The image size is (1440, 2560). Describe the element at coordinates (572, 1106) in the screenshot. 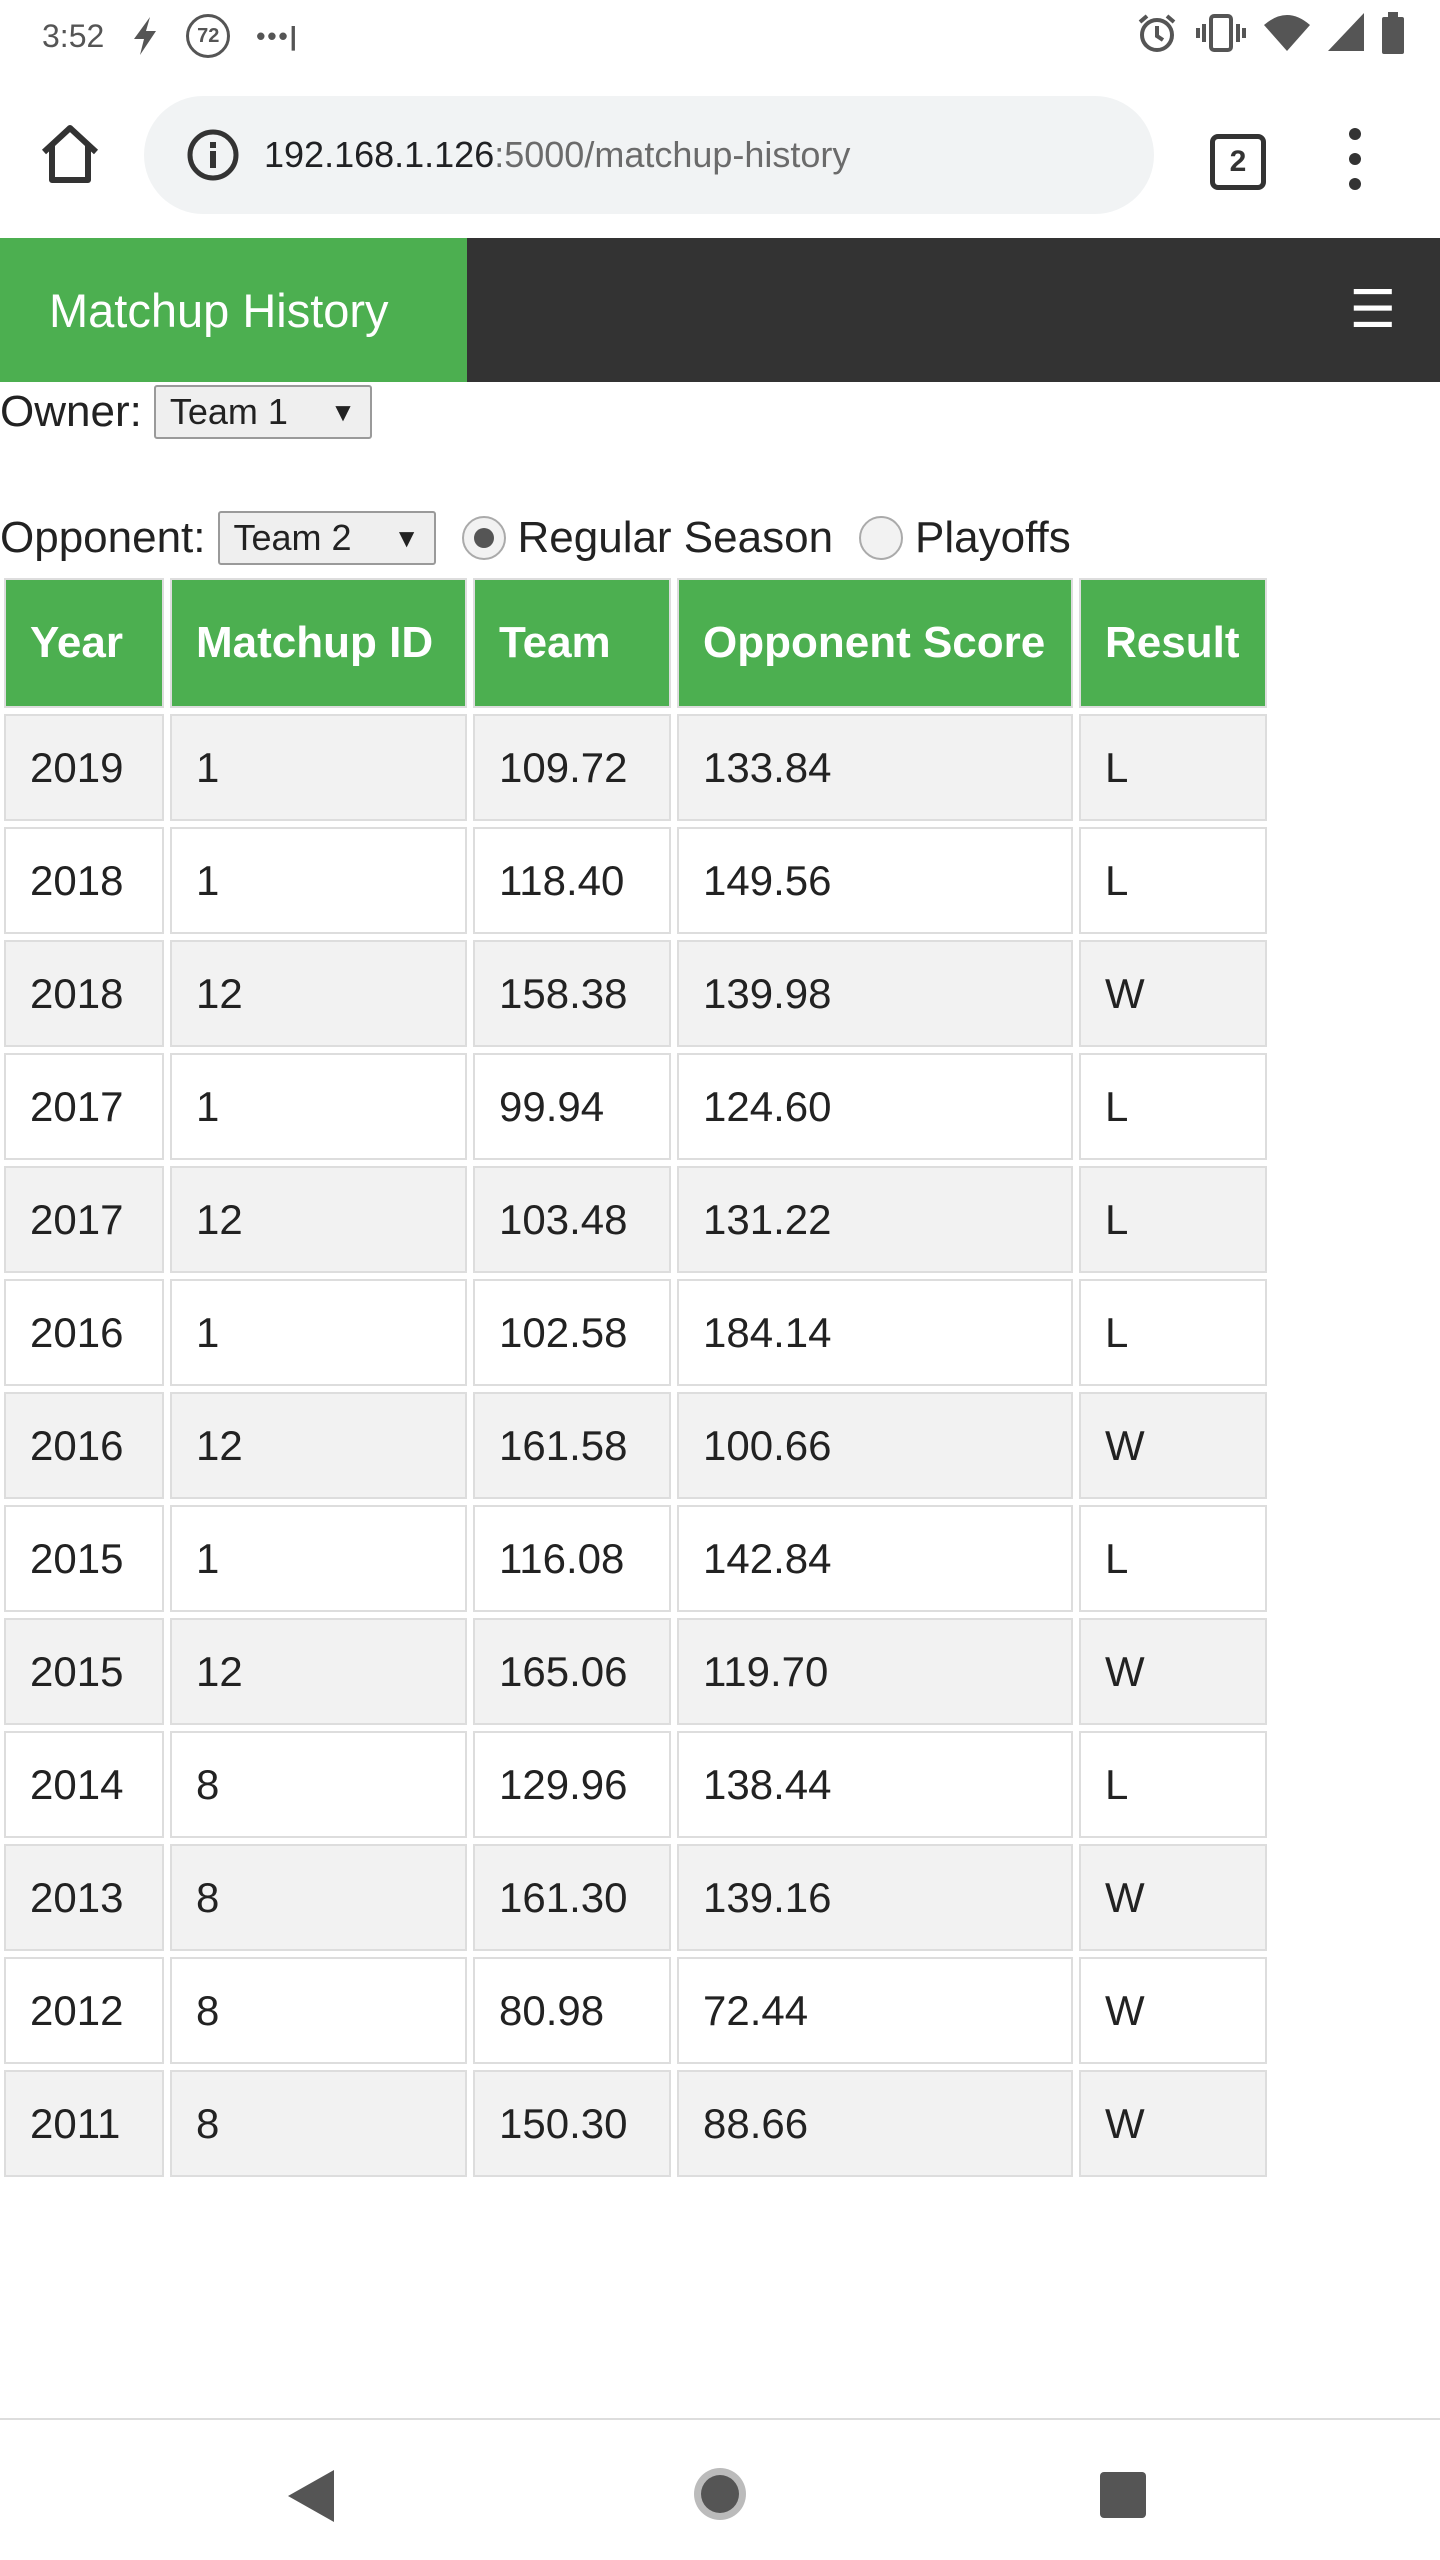

I see `cell-team-score: 99.94` at that location.